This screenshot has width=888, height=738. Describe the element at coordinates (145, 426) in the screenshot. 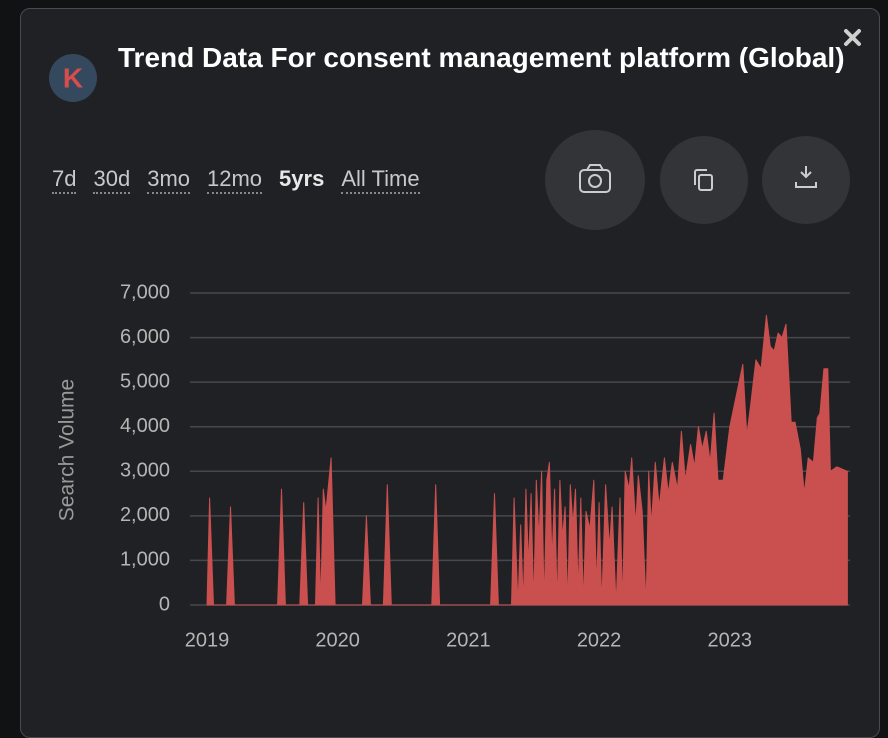

I see `y-tick-label: 4,000` at that location.